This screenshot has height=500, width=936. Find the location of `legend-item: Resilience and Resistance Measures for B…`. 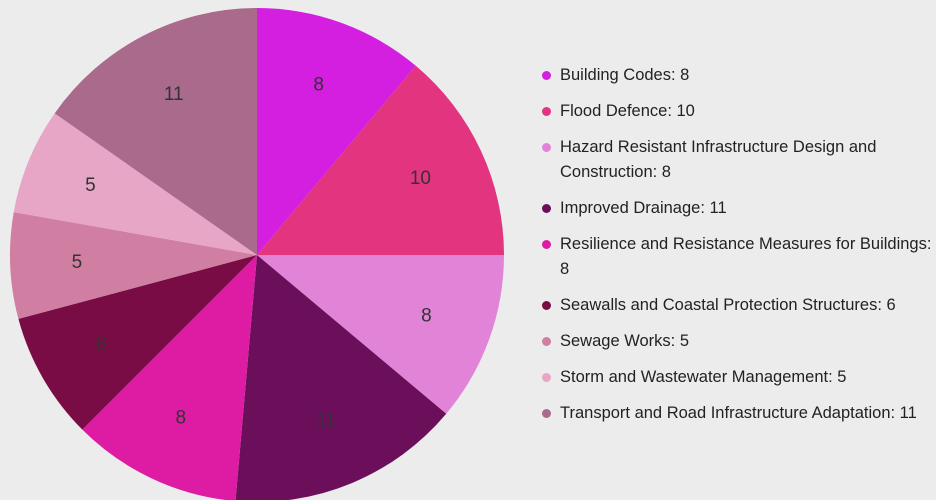

legend-item: Resilience and Resistance Measures for B… is located at coordinates (738, 257).